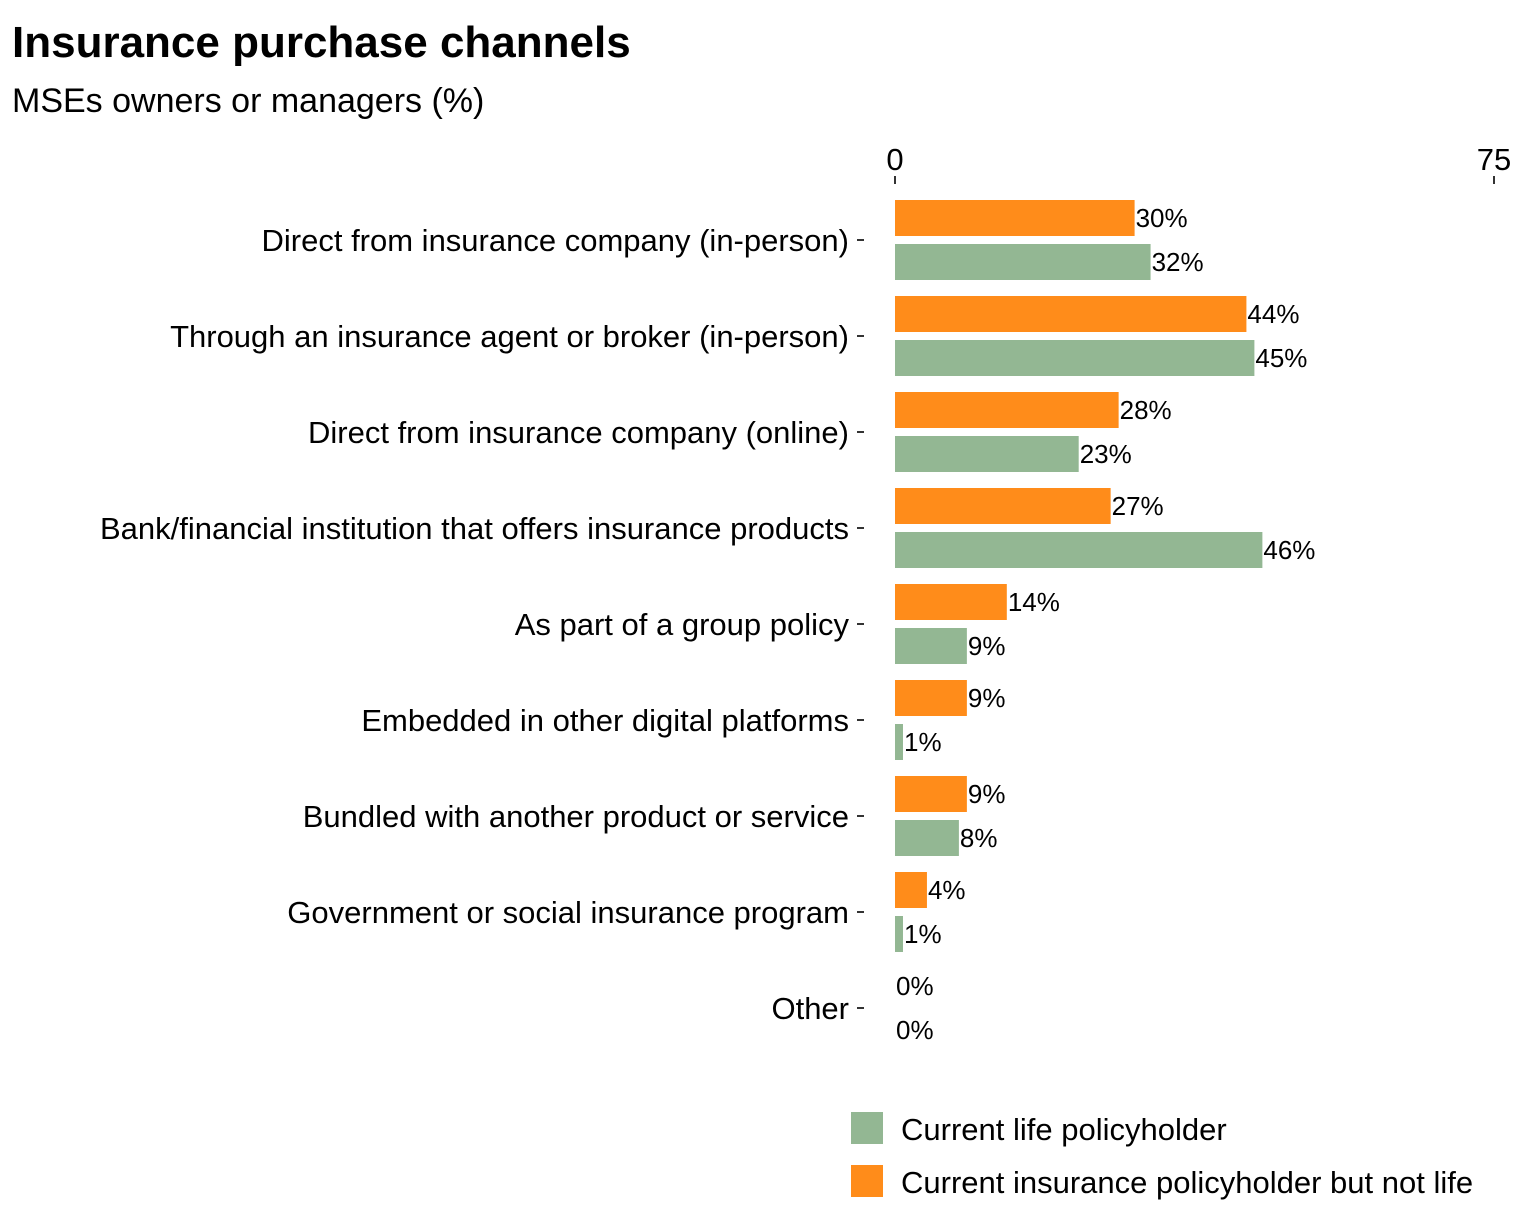 The height and width of the screenshot is (1228, 1536). I want to click on bar-current-life-policyholder-direct-from-insurance-company-in-person, so click(1023, 262).